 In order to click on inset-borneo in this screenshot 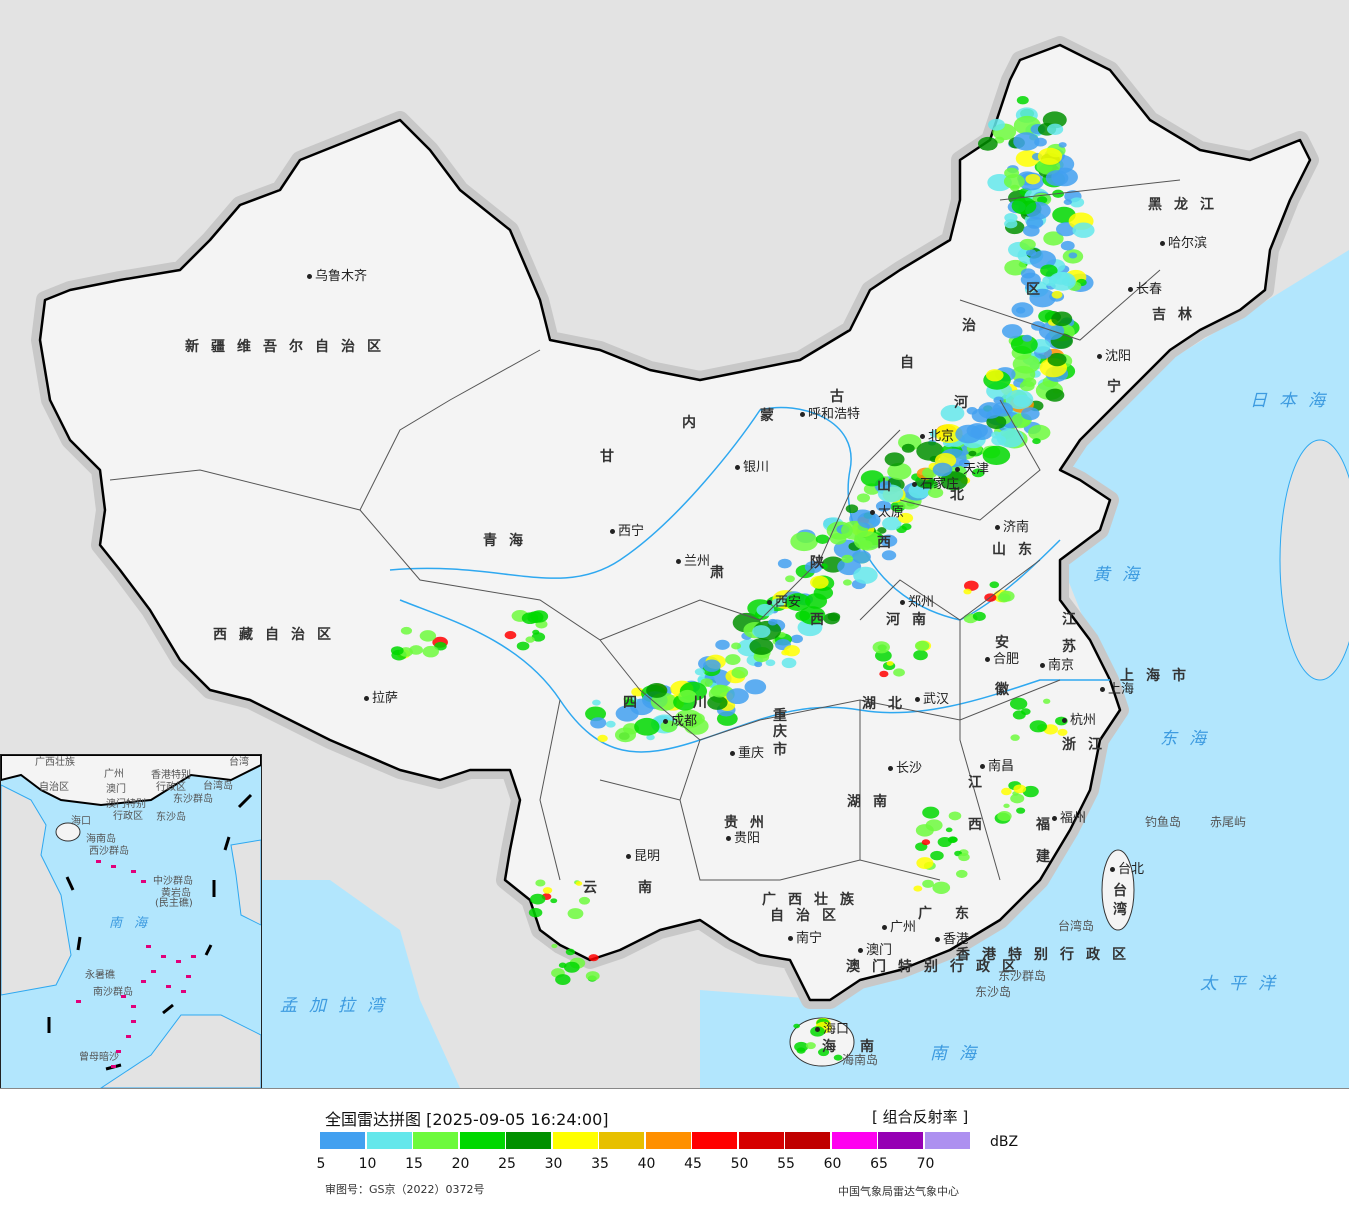, I will do `click(180, 1051)`.